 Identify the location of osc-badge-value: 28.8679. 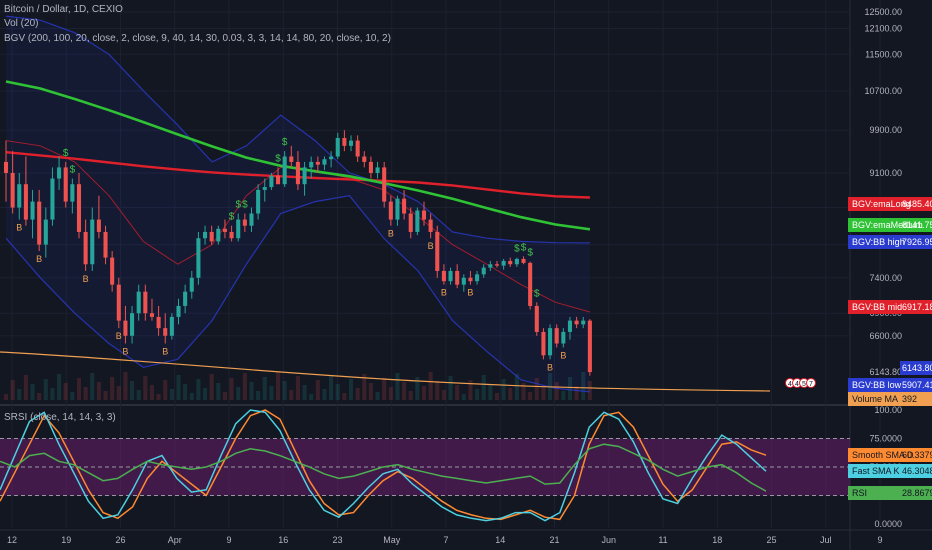
(917, 493).